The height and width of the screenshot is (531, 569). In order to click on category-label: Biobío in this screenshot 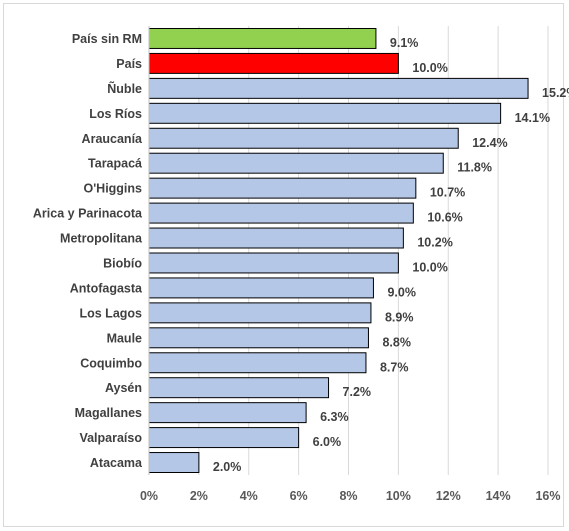, I will do `click(122, 263)`.